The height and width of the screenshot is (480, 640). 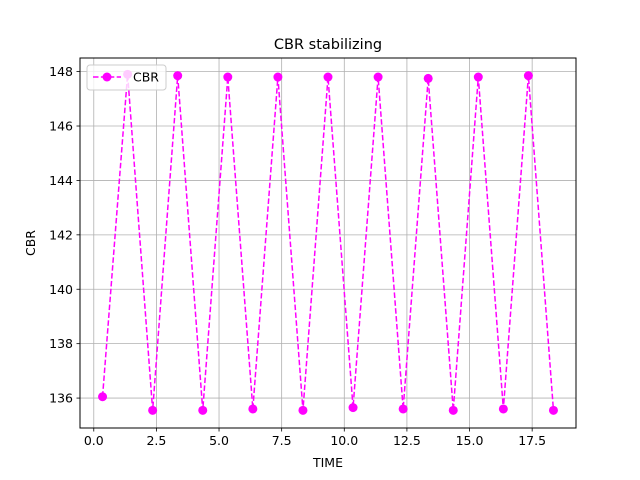 I want to click on y-tick-label: 140, so click(x=61, y=289).